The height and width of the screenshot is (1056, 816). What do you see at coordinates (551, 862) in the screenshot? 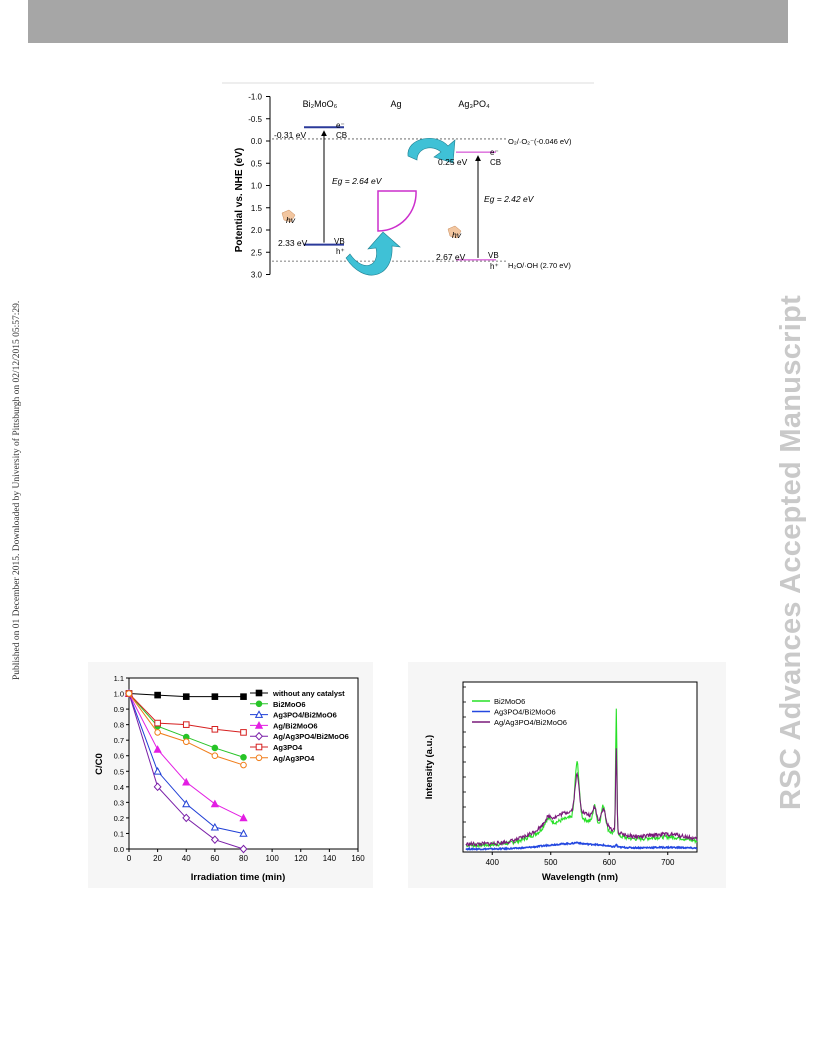
I see `x-tick-label: 500` at bounding box center [551, 862].